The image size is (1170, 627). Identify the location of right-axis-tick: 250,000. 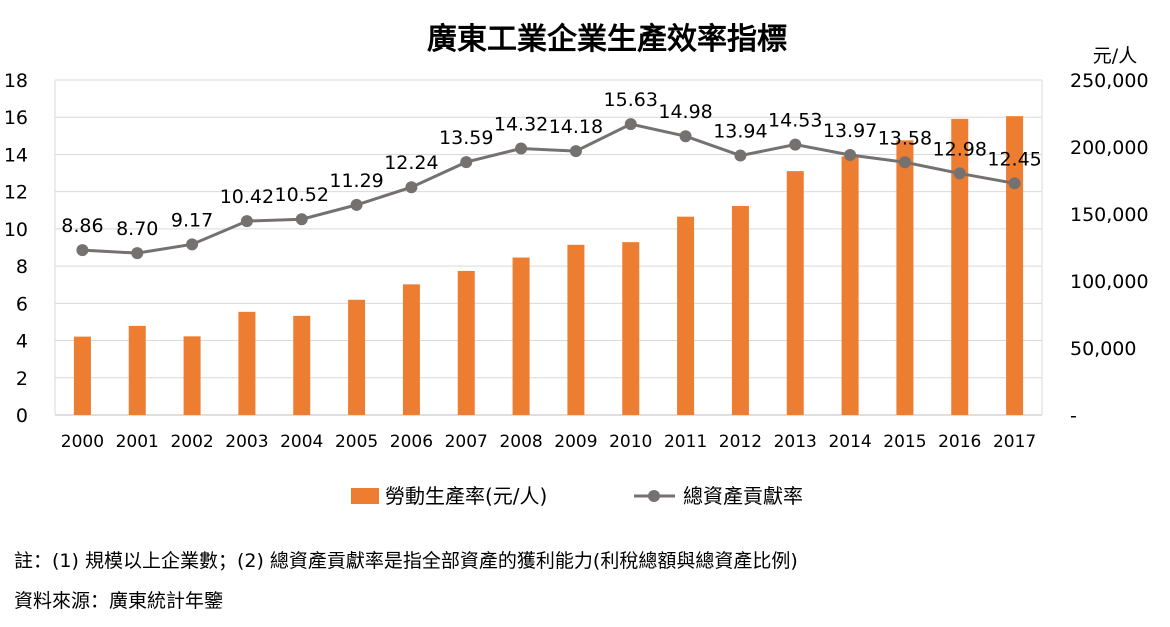
(1109, 81).